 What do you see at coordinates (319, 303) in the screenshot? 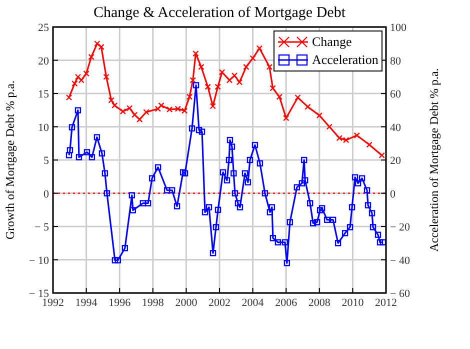
I see `x-tick-label: 2008` at bounding box center [319, 303].